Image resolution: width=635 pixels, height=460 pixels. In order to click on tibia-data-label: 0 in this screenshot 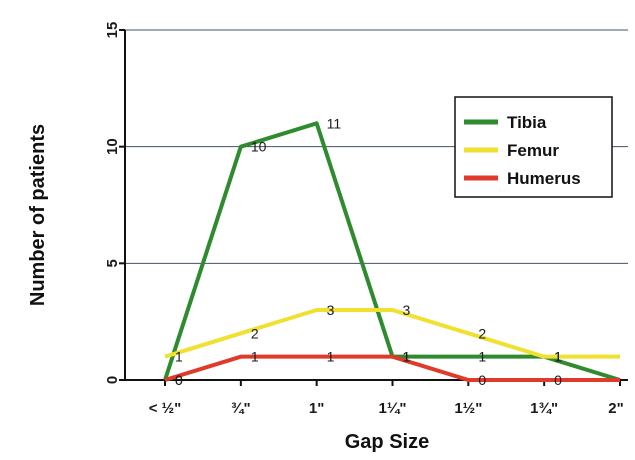, I will do `click(179, 380)`.